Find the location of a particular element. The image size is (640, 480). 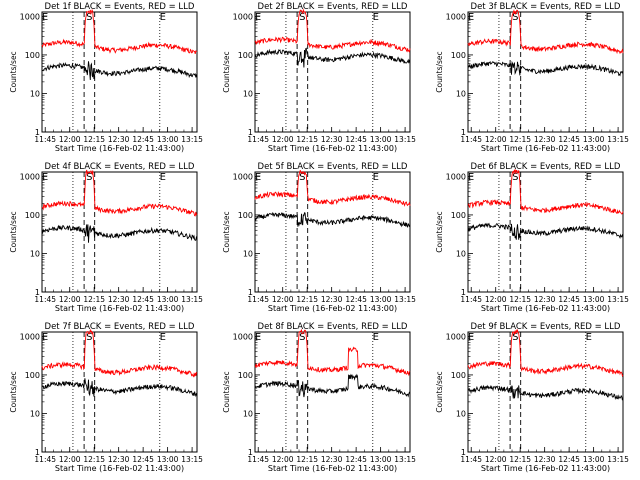

panel-title: Det 9f BLACK = Events, RED = LLD is located at coordinates (546, 327).